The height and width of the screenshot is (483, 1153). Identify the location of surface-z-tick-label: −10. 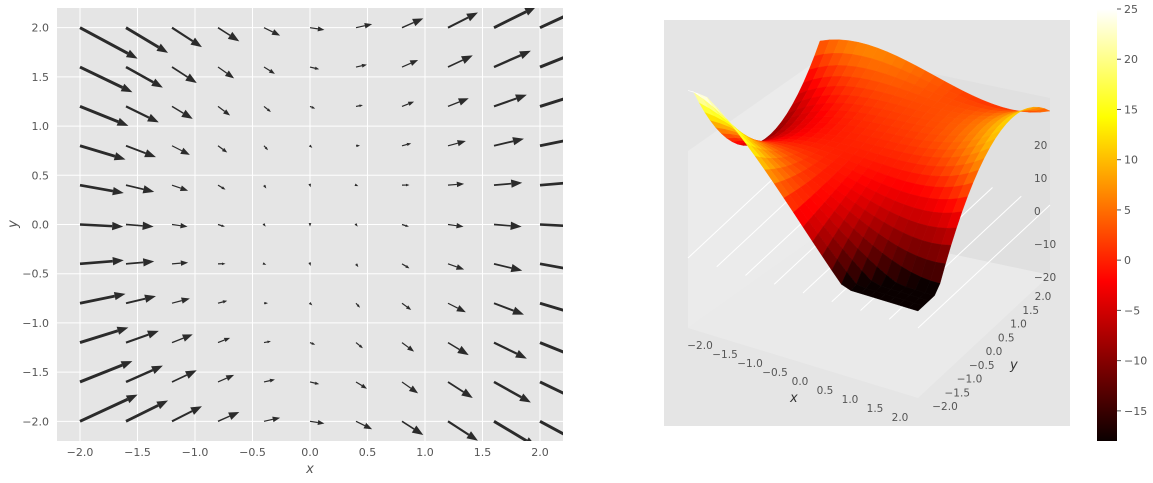
(1045, 245).